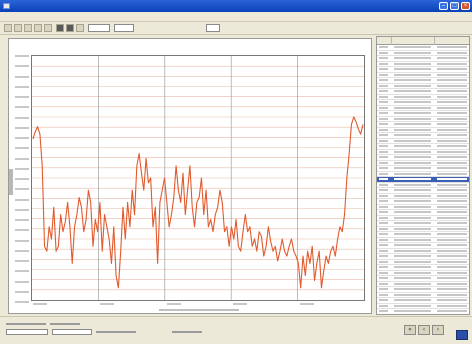 This screenshot has width=472, height=344. I want to click on status-text, so click(65, 324).